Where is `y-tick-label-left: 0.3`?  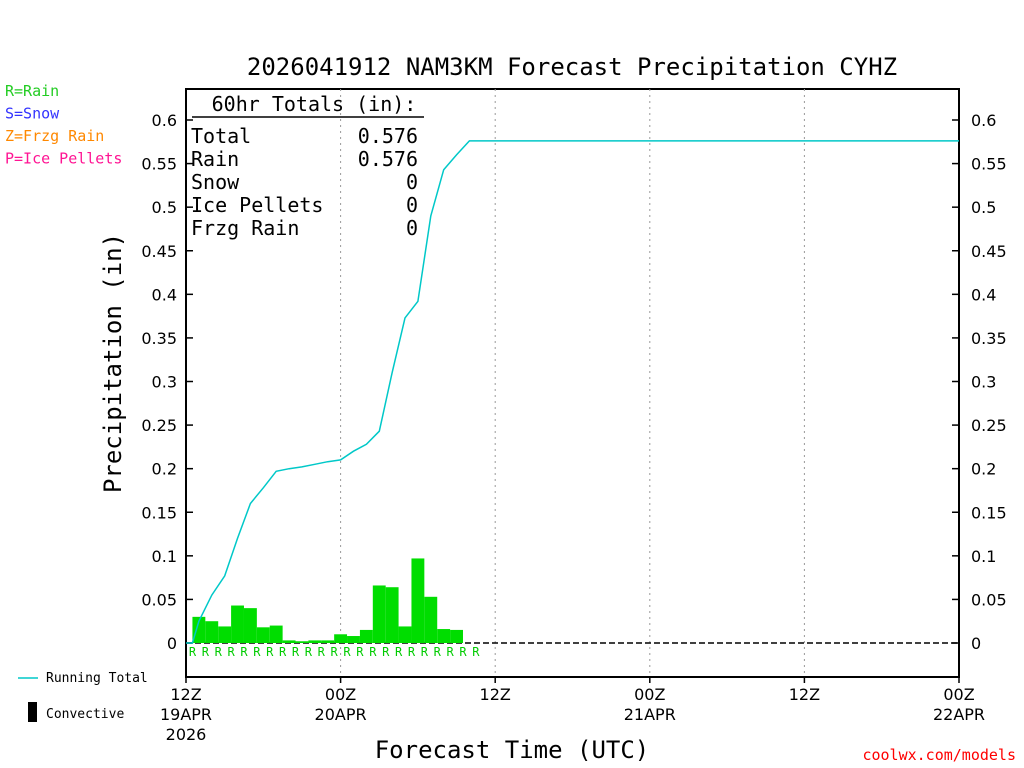 y-tick-label-left: 0.3 is located at coordinates (164, 382).